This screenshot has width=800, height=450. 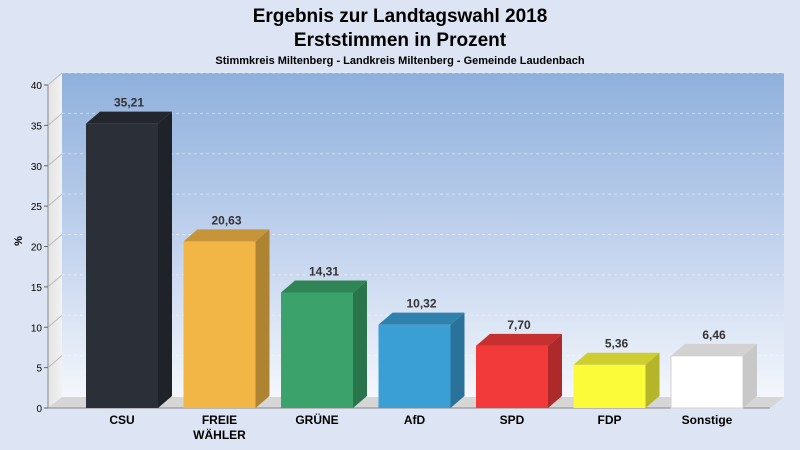 What do you see at coordinates (39, 369) in the screenshot?
I see `y-tick-label: 5` at bounding box center [39, 369].